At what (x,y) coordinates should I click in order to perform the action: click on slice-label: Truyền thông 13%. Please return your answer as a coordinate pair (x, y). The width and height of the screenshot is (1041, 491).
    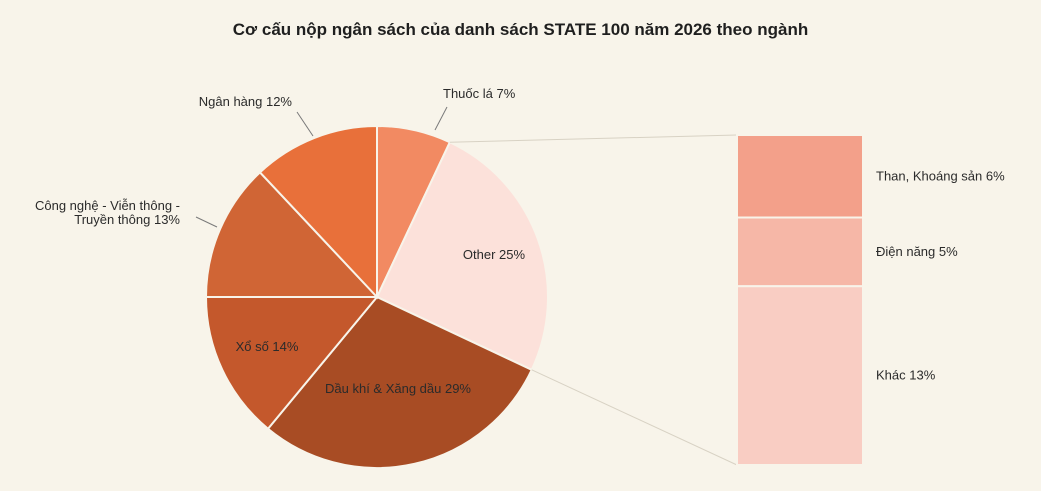
    Looking at the image, I should click on (127, 219).